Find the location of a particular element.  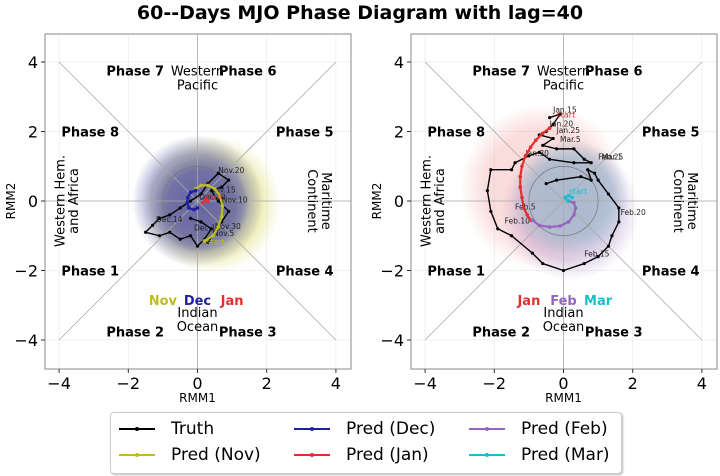

legend-entry-nov: Pred (Nov) is located at coordinates (190, 455).